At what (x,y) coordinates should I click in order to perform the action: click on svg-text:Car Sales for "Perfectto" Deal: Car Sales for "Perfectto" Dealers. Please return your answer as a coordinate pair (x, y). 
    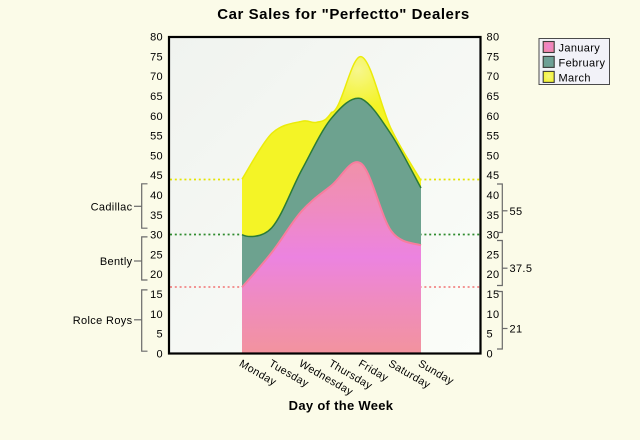
    Looking at the image, I should click on (343, 14).